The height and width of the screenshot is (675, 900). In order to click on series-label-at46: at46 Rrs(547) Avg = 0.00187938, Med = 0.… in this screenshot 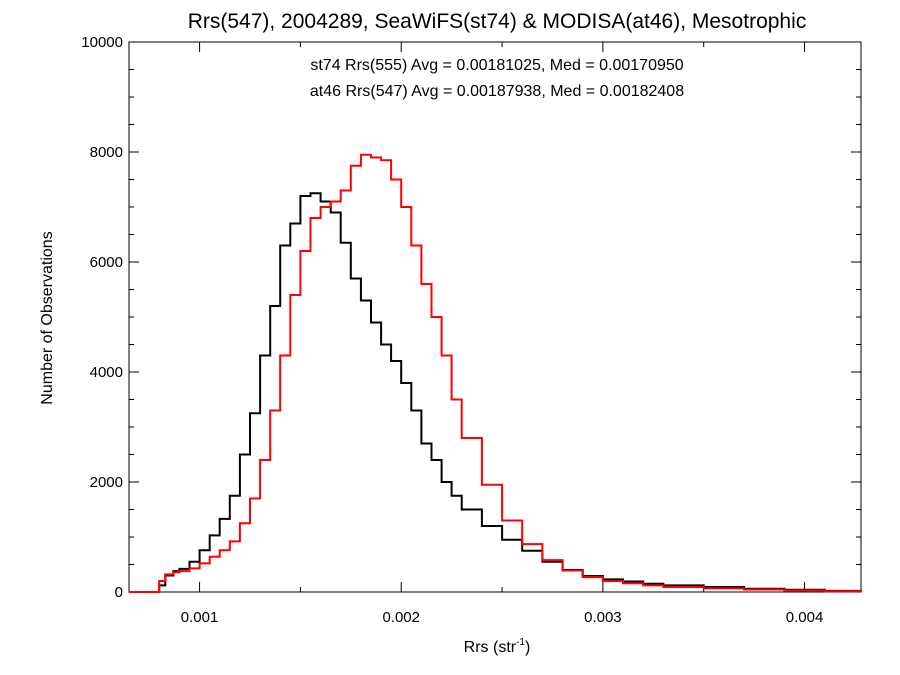, I will do `click(497, 91)`.